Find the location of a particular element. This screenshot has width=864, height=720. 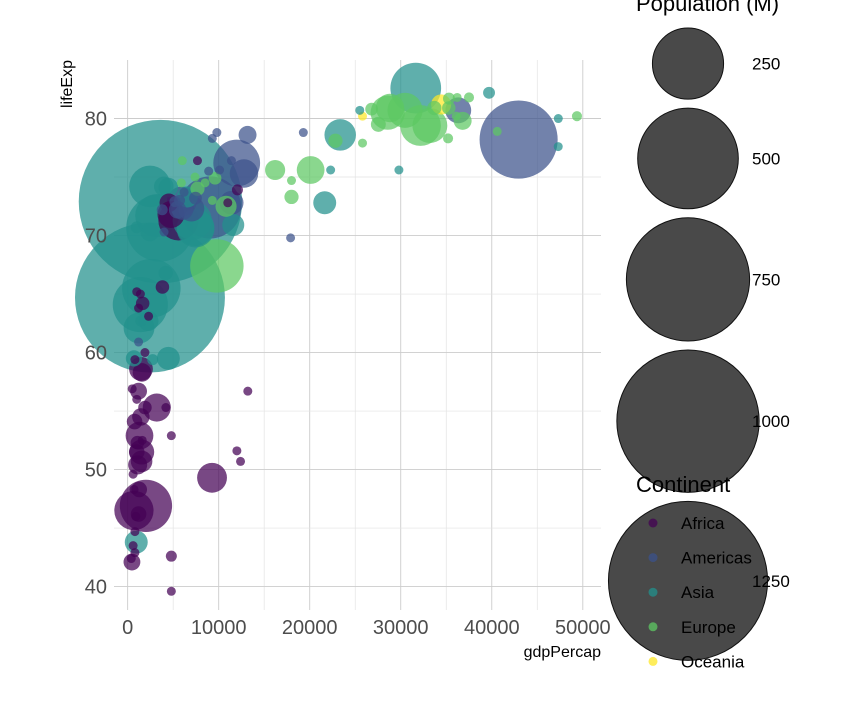

size-legend-label: 750 is located at coordinates (766, 279).